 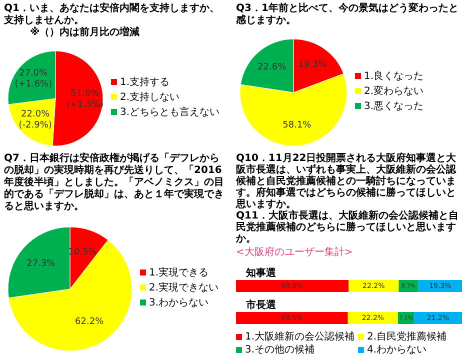 I want to click on legend-label: 2.自民党推薦候補, so click(x=407, y=336).